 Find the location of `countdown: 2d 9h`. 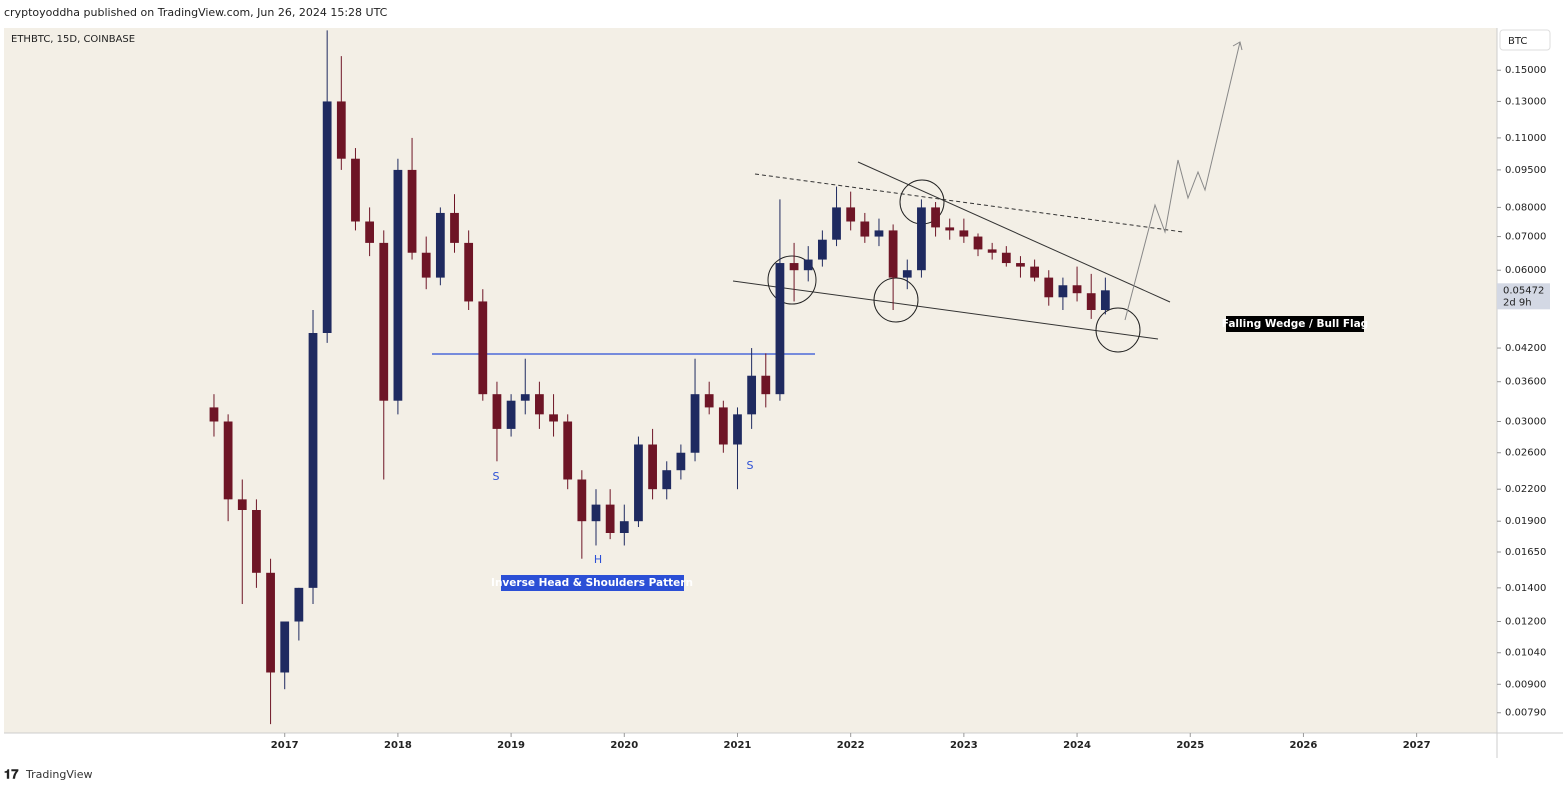

countdown: 2d 9h is located at coordinates (1517, 302).